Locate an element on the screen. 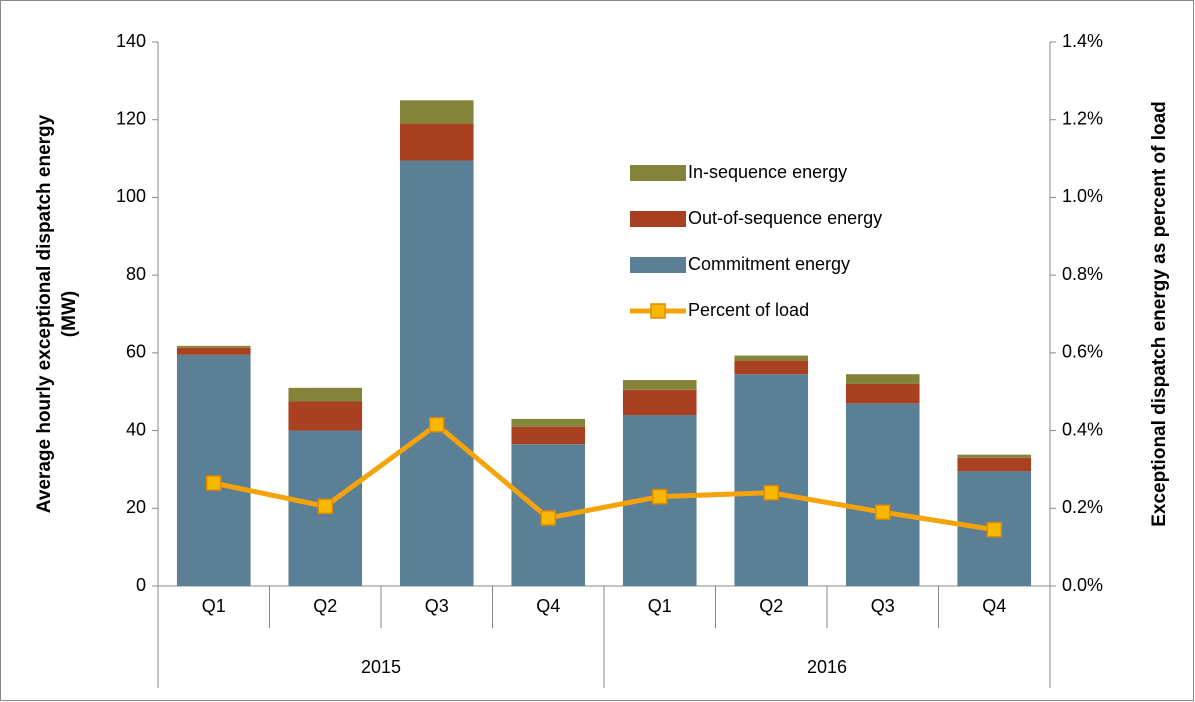 This screenshot has height=702, width=1195. y2-tick-label: 0.6% is located at coordinates (1082, 352).